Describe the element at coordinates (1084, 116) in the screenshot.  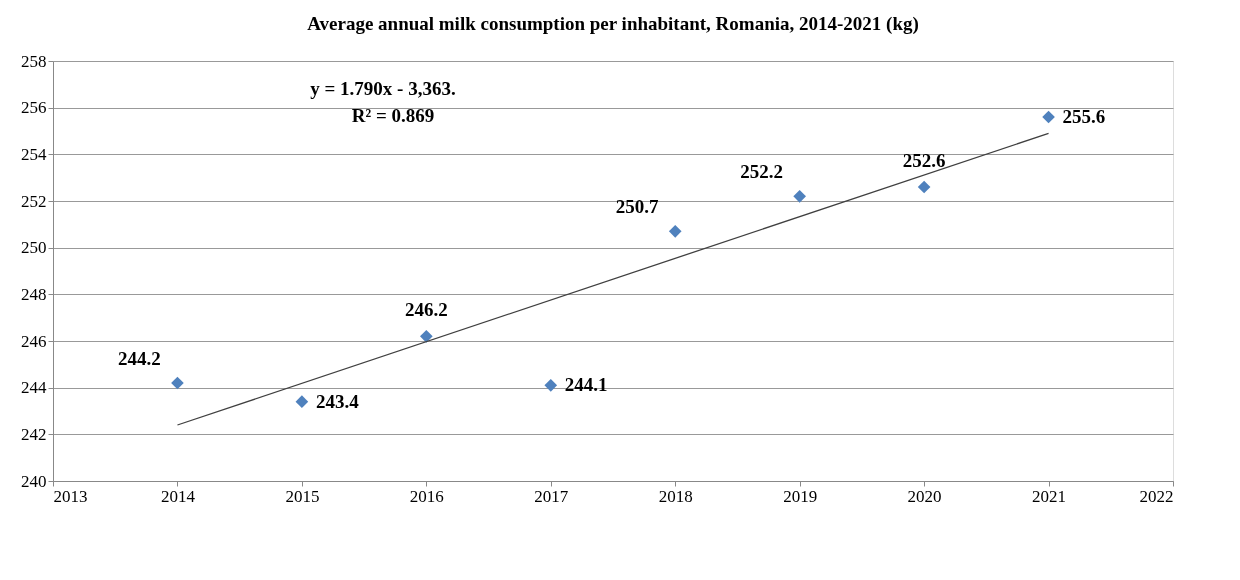
I see `data-label: 255.6` at that location.